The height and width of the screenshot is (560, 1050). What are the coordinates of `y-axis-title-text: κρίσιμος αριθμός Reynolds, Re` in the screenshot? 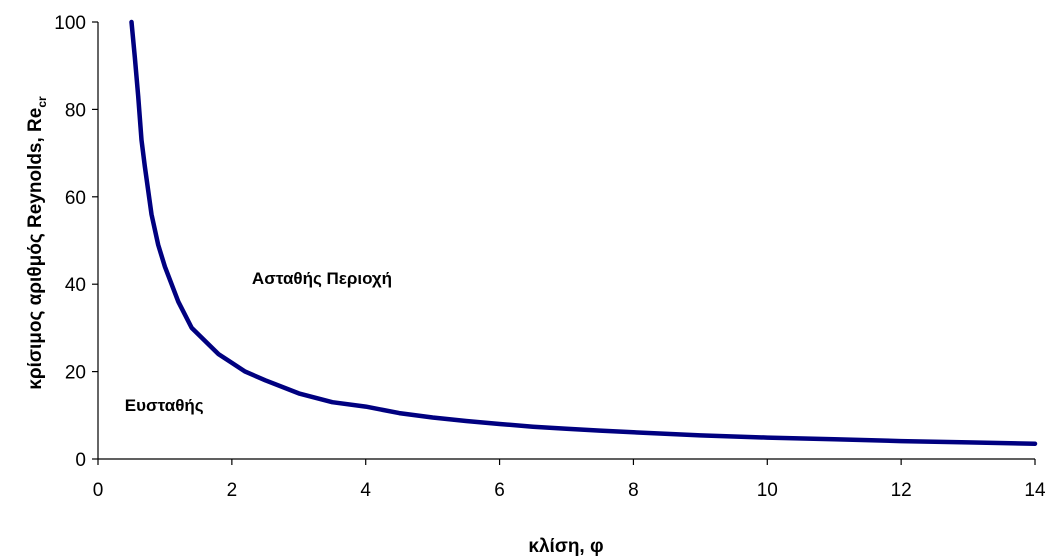 It's located at (35, 249).